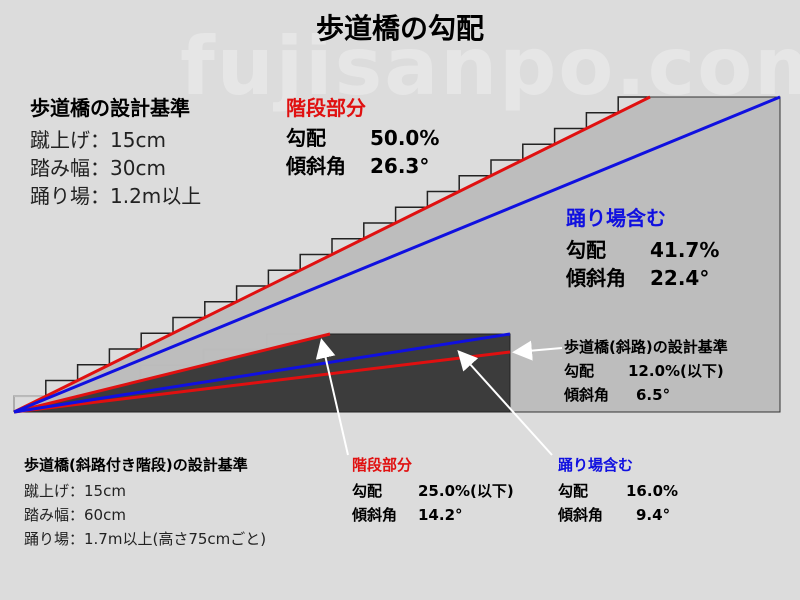 The height and width of the screenshot is (600, 800). Describe the element at coordinates (375, 515) in the screenshot. I see `ramp-stairs-angle-label: 傾斜角` at that location.